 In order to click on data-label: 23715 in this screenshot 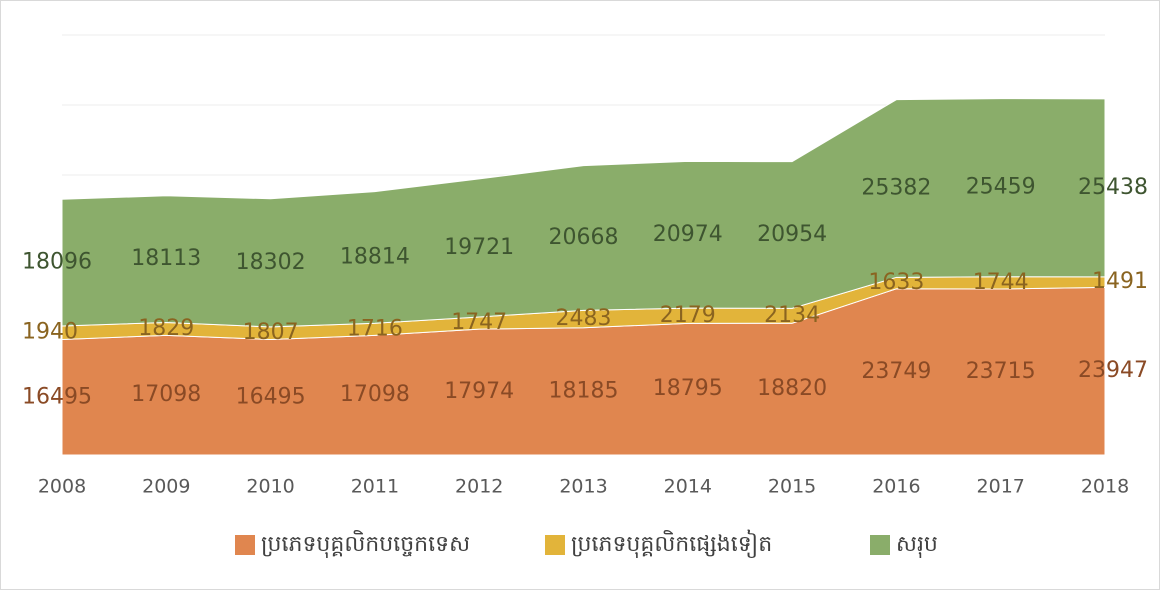, I will do `click(1001, 371)`.